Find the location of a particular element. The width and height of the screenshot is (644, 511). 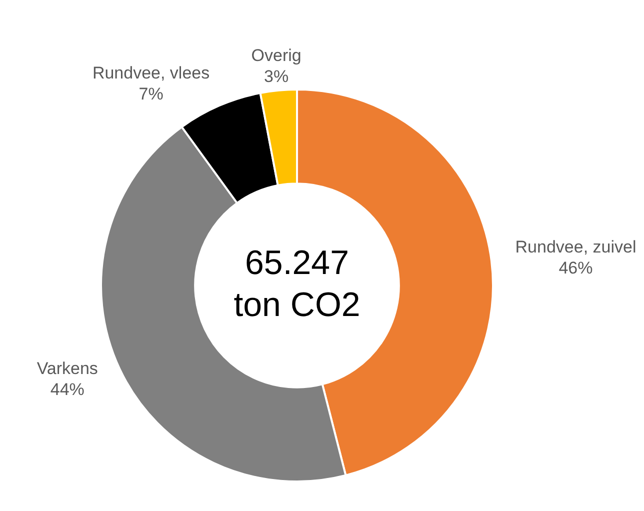

text: 65.247 is located at coordinates (297, 263).